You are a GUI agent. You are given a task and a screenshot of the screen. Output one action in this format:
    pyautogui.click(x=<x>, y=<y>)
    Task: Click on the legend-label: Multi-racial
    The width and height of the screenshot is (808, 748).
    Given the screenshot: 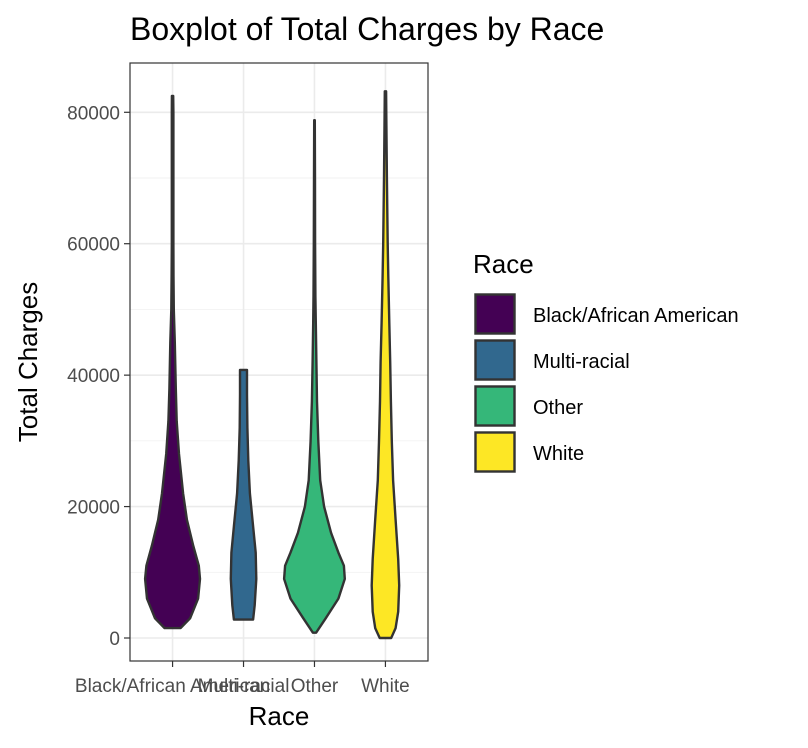 What is the action you would take?
    pyautogui.click(x=581, y=362)
    